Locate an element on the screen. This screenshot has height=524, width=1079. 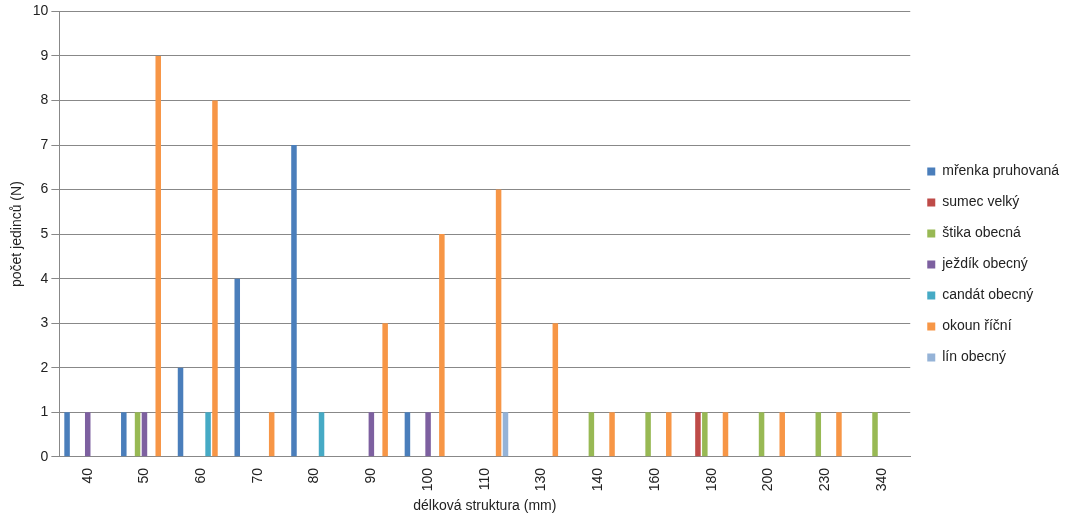
legend-label: lín obecný is located at coordinates (974, 356).